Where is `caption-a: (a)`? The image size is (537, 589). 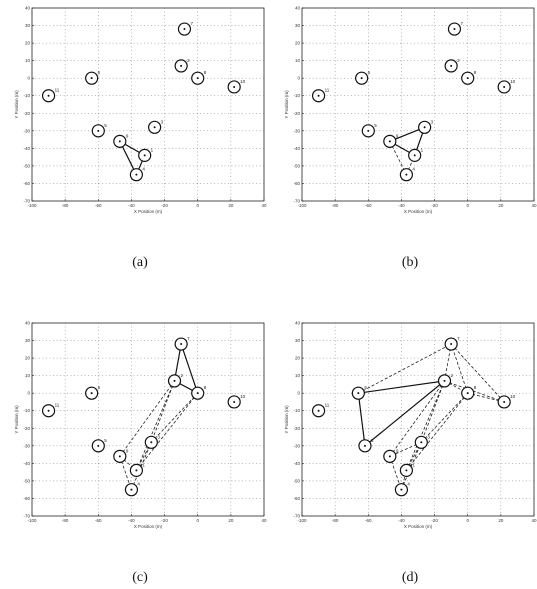 caption-a: (a) is located at coordinates (140, 262).